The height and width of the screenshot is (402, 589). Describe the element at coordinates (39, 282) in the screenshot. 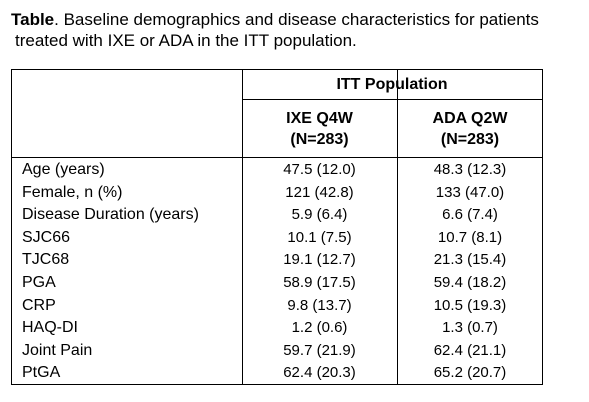

I see `row-label: PGA` at that location.